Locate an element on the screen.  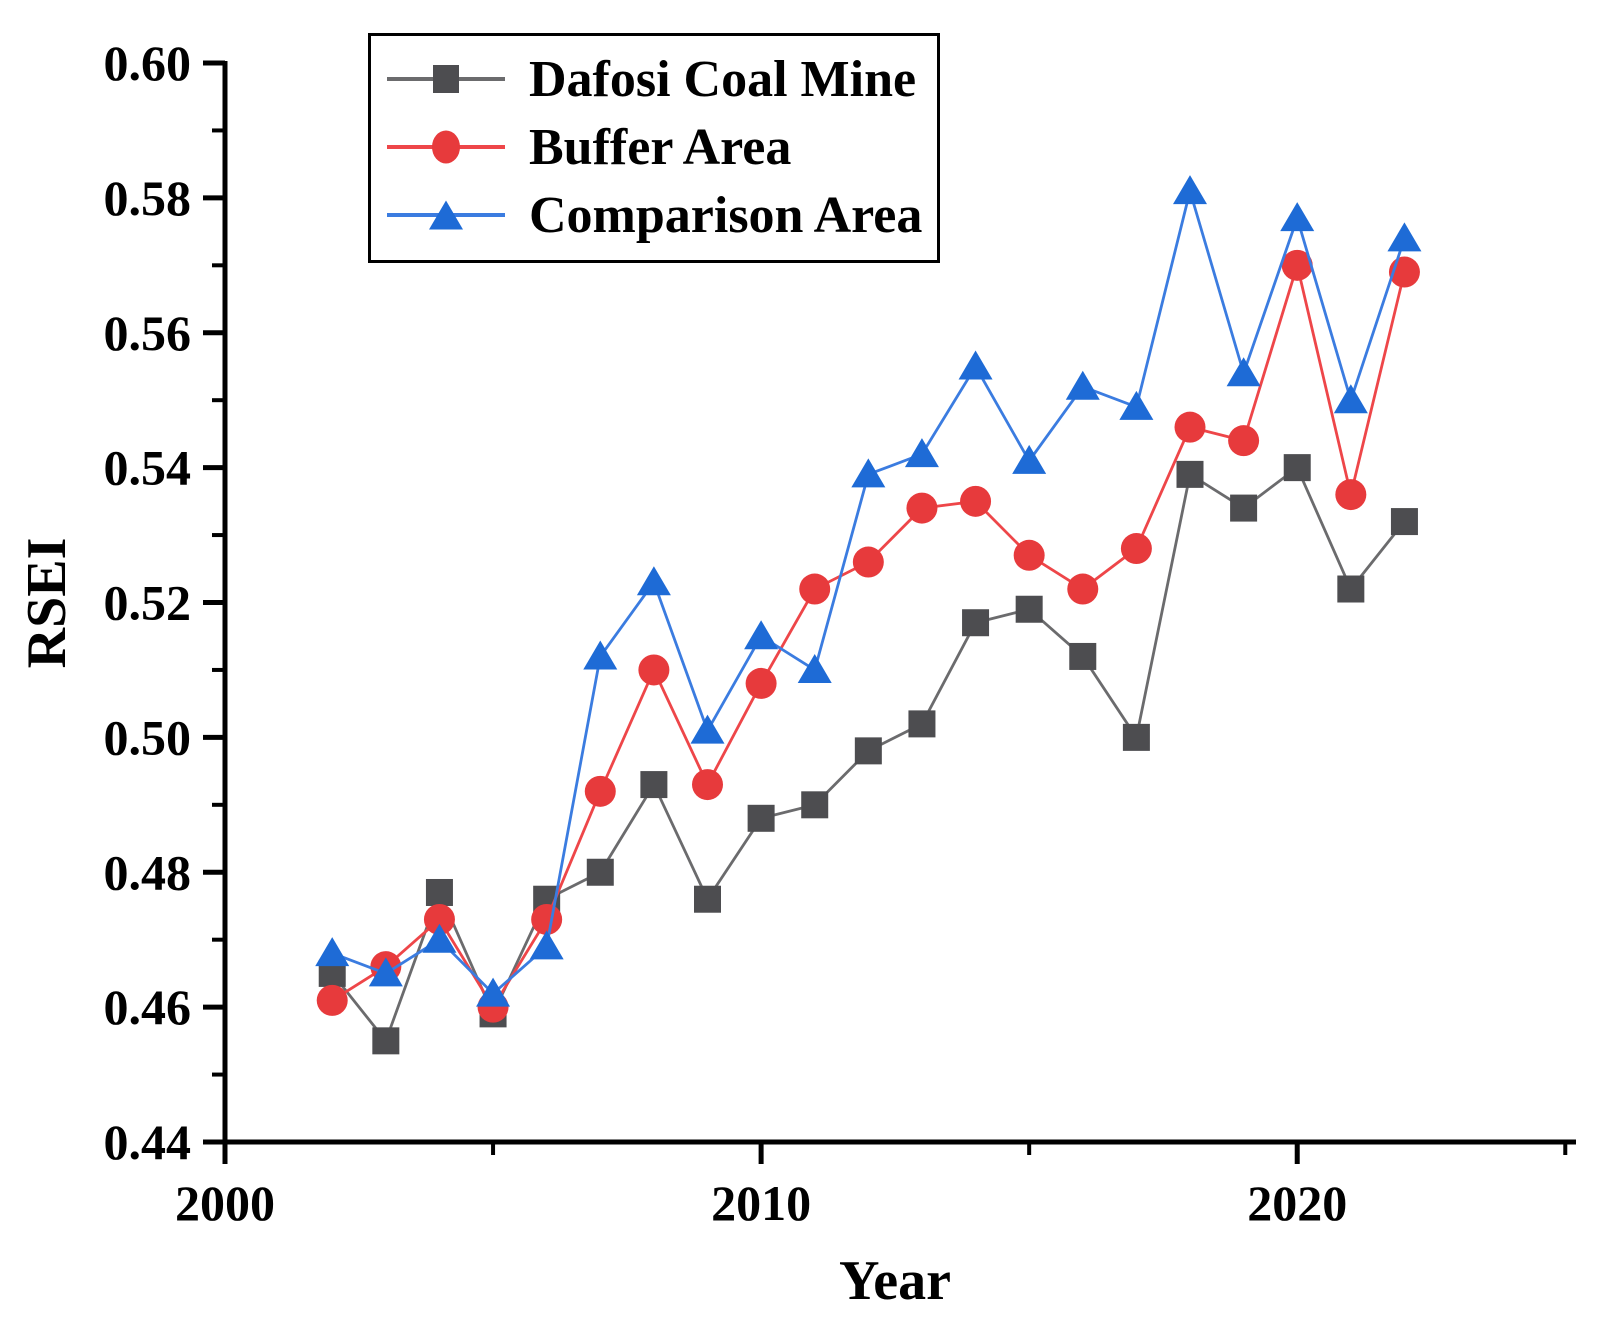
x-axis-tick-label: 2000 is located at coordinates (225, 1203).